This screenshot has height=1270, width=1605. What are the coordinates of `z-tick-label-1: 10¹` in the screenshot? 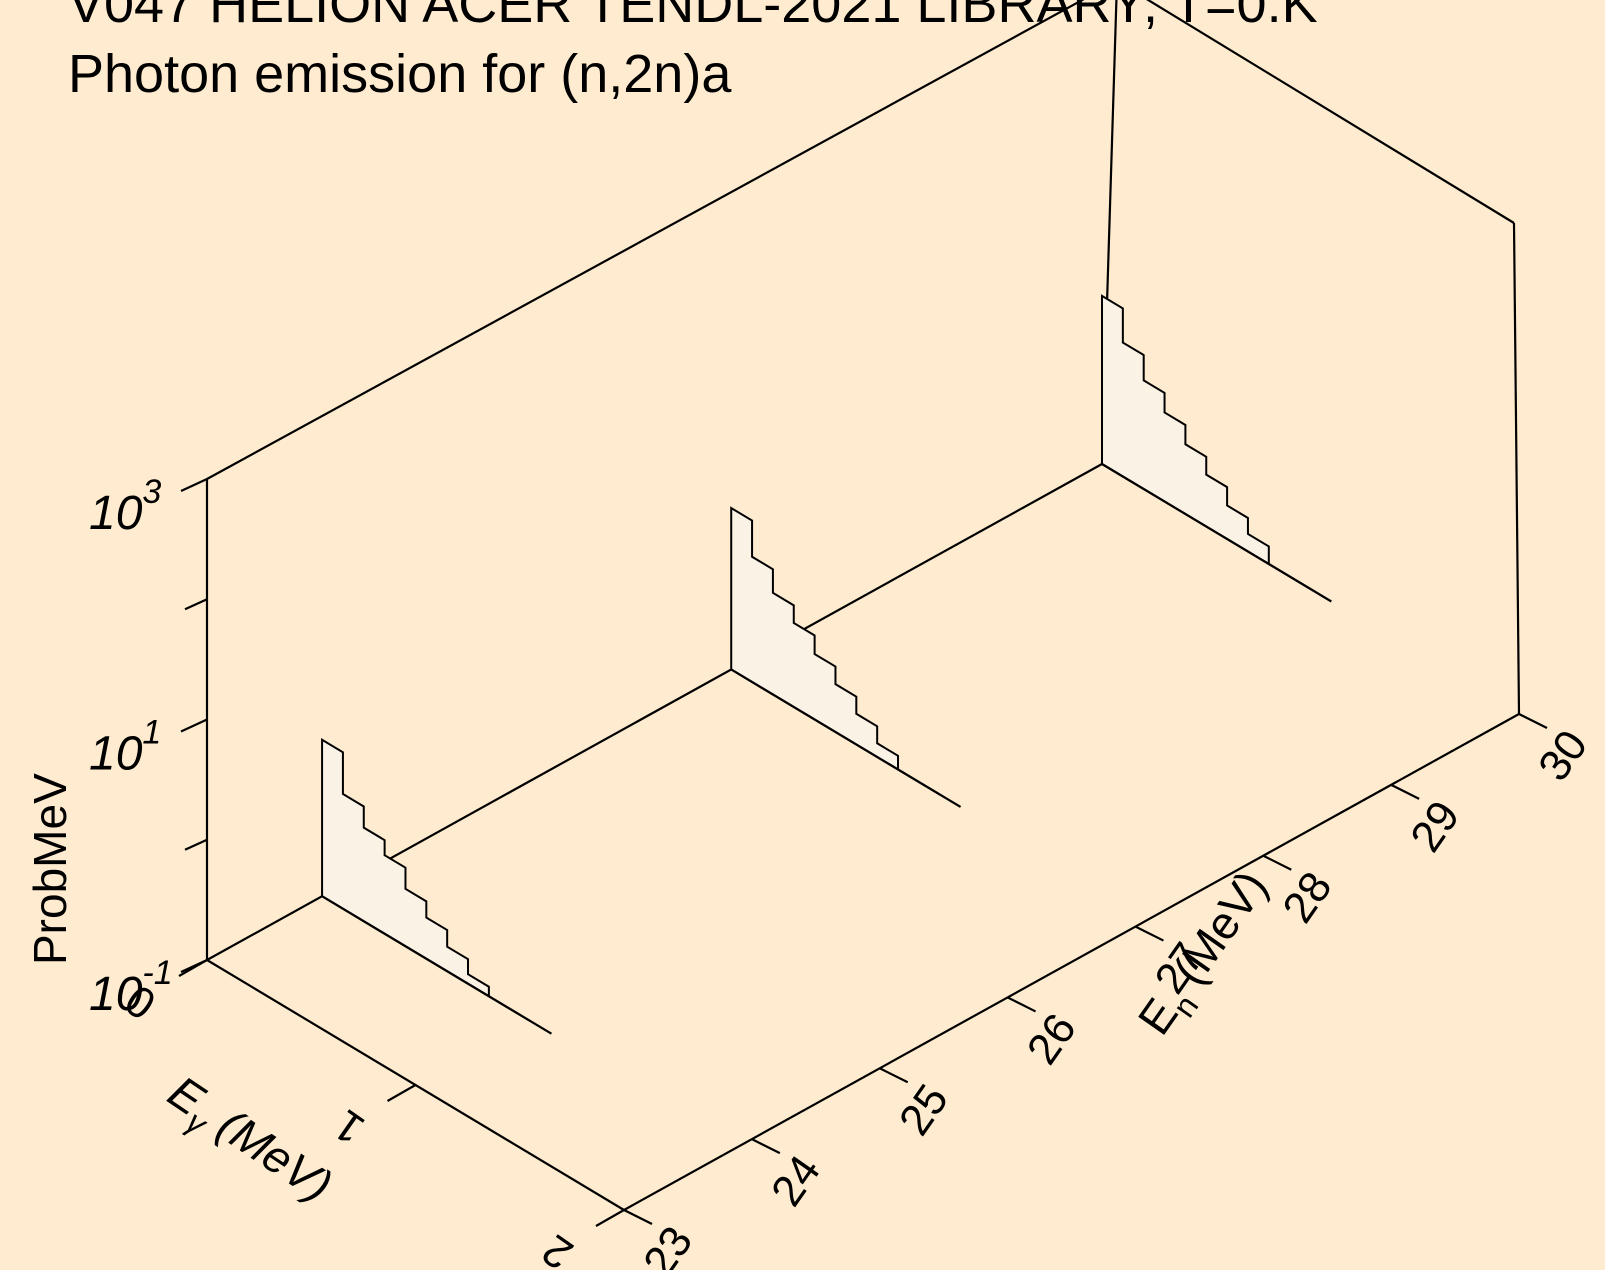 It's located at (125, 747).